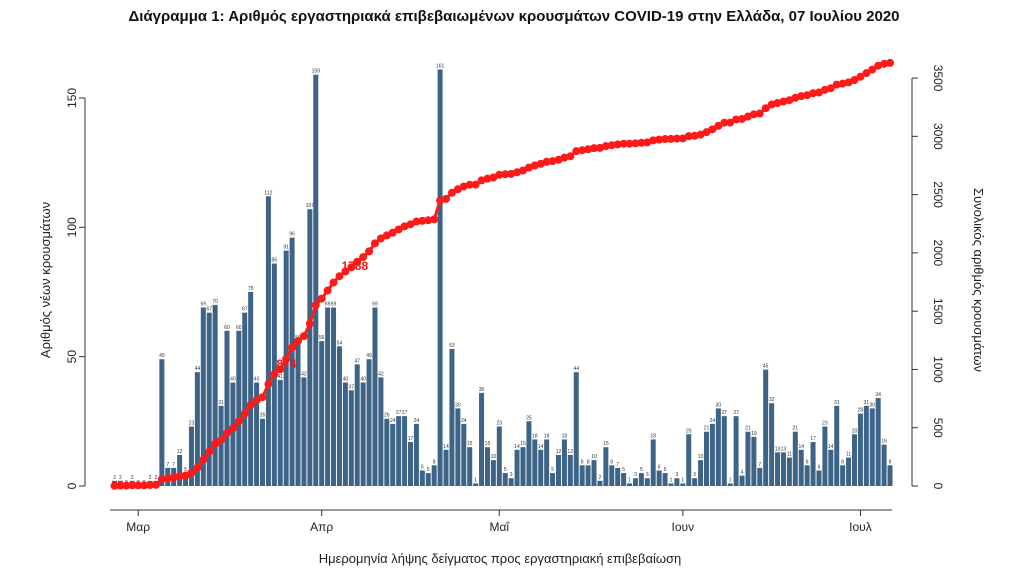  What do you see at coordinates (72, 227) in the screenshot?
I see `y-tick-label-left: 100` at bounding box center [72, 227].